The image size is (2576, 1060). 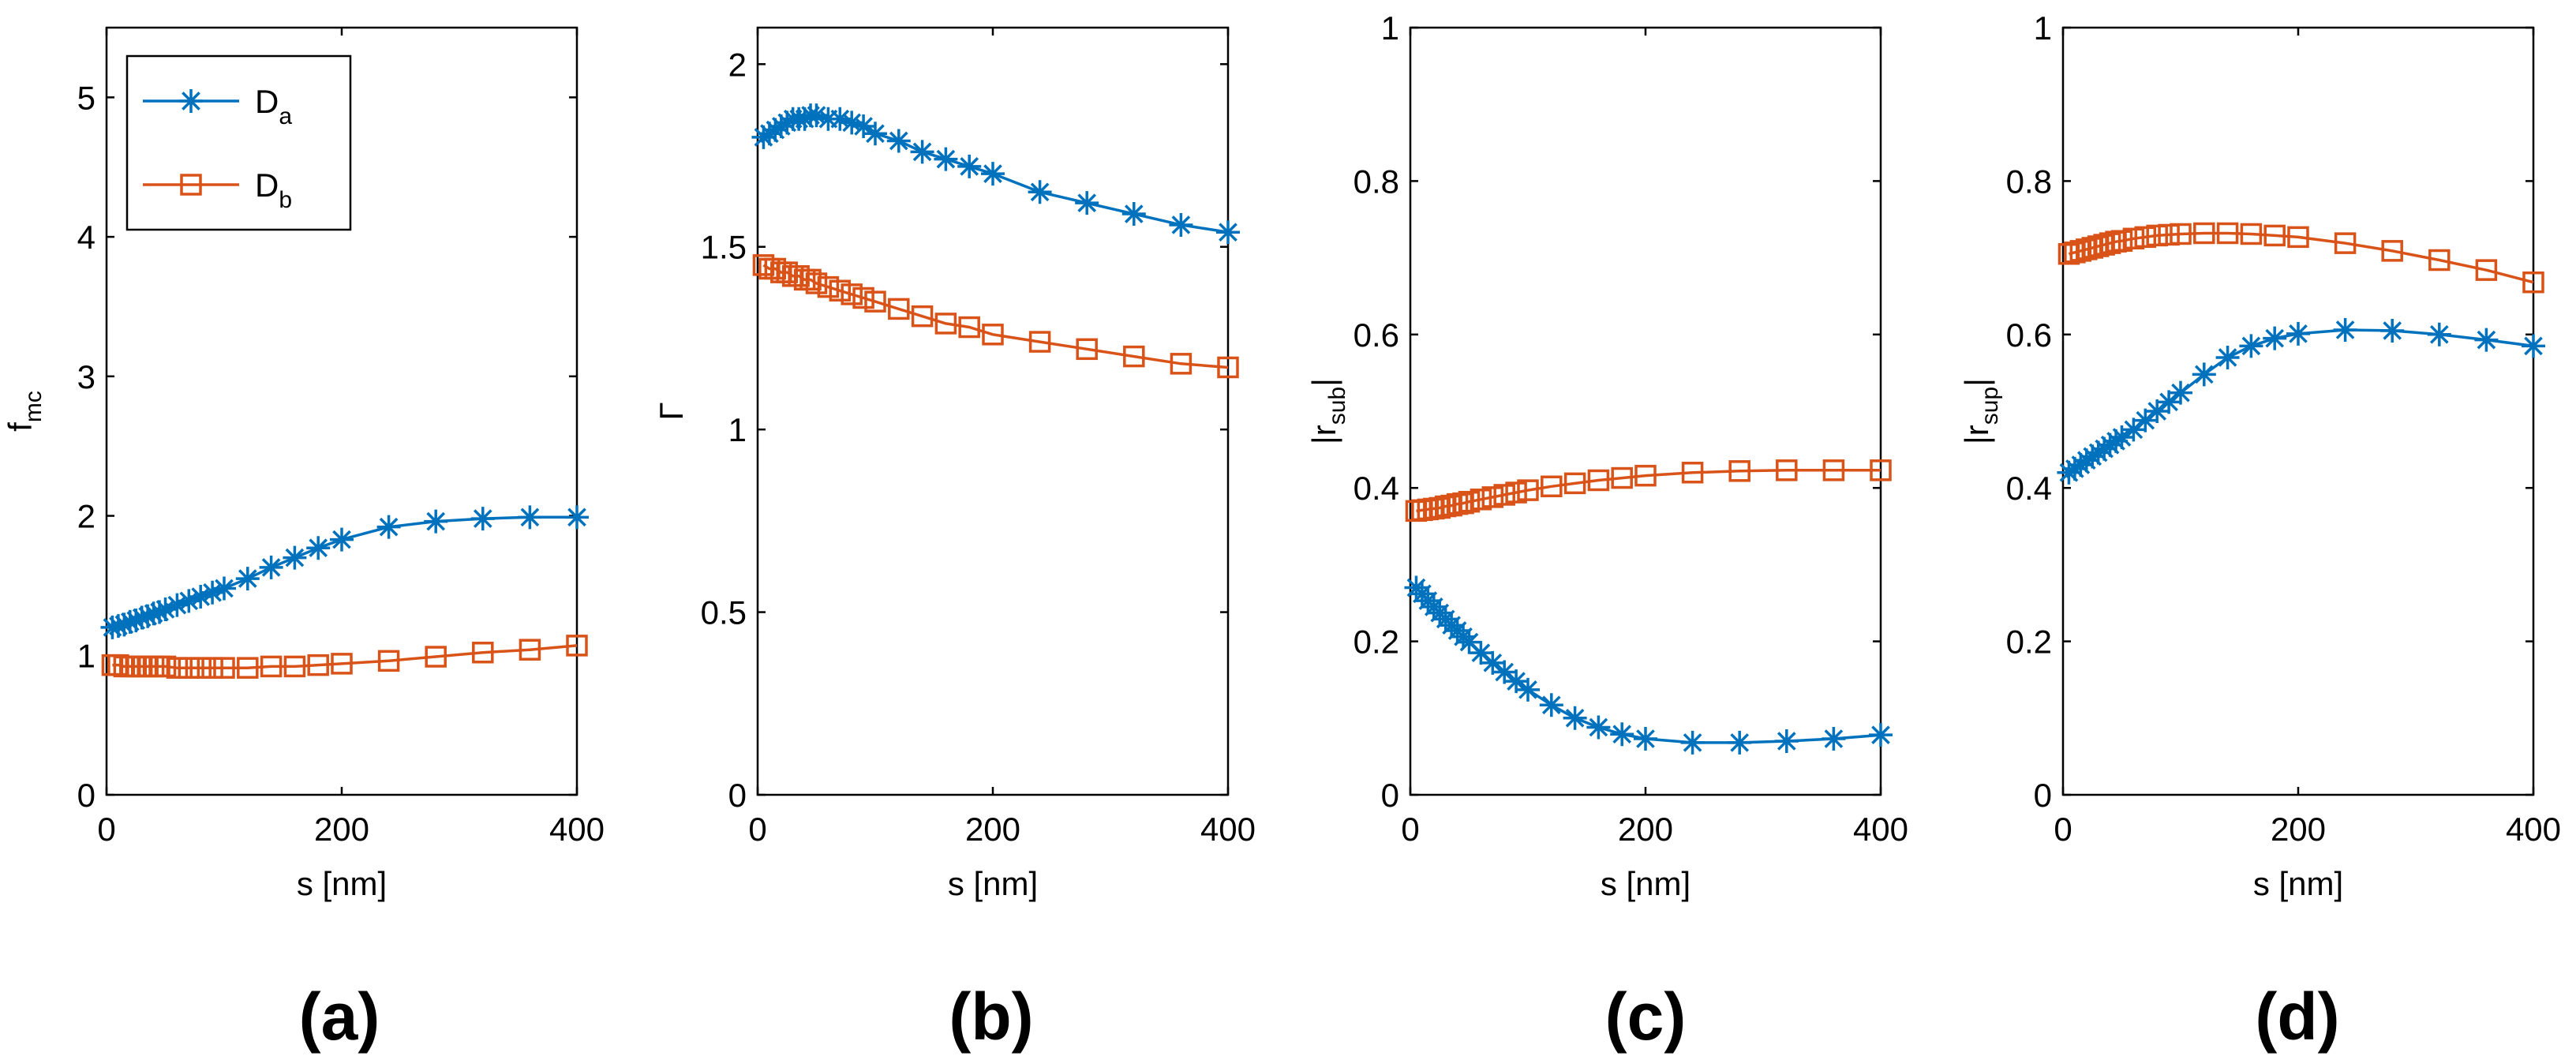 What do you see at coordinates (339, 1017) in the screenshot?
I see `panel-label-a: (a)` at bounding box center [339, 1017].